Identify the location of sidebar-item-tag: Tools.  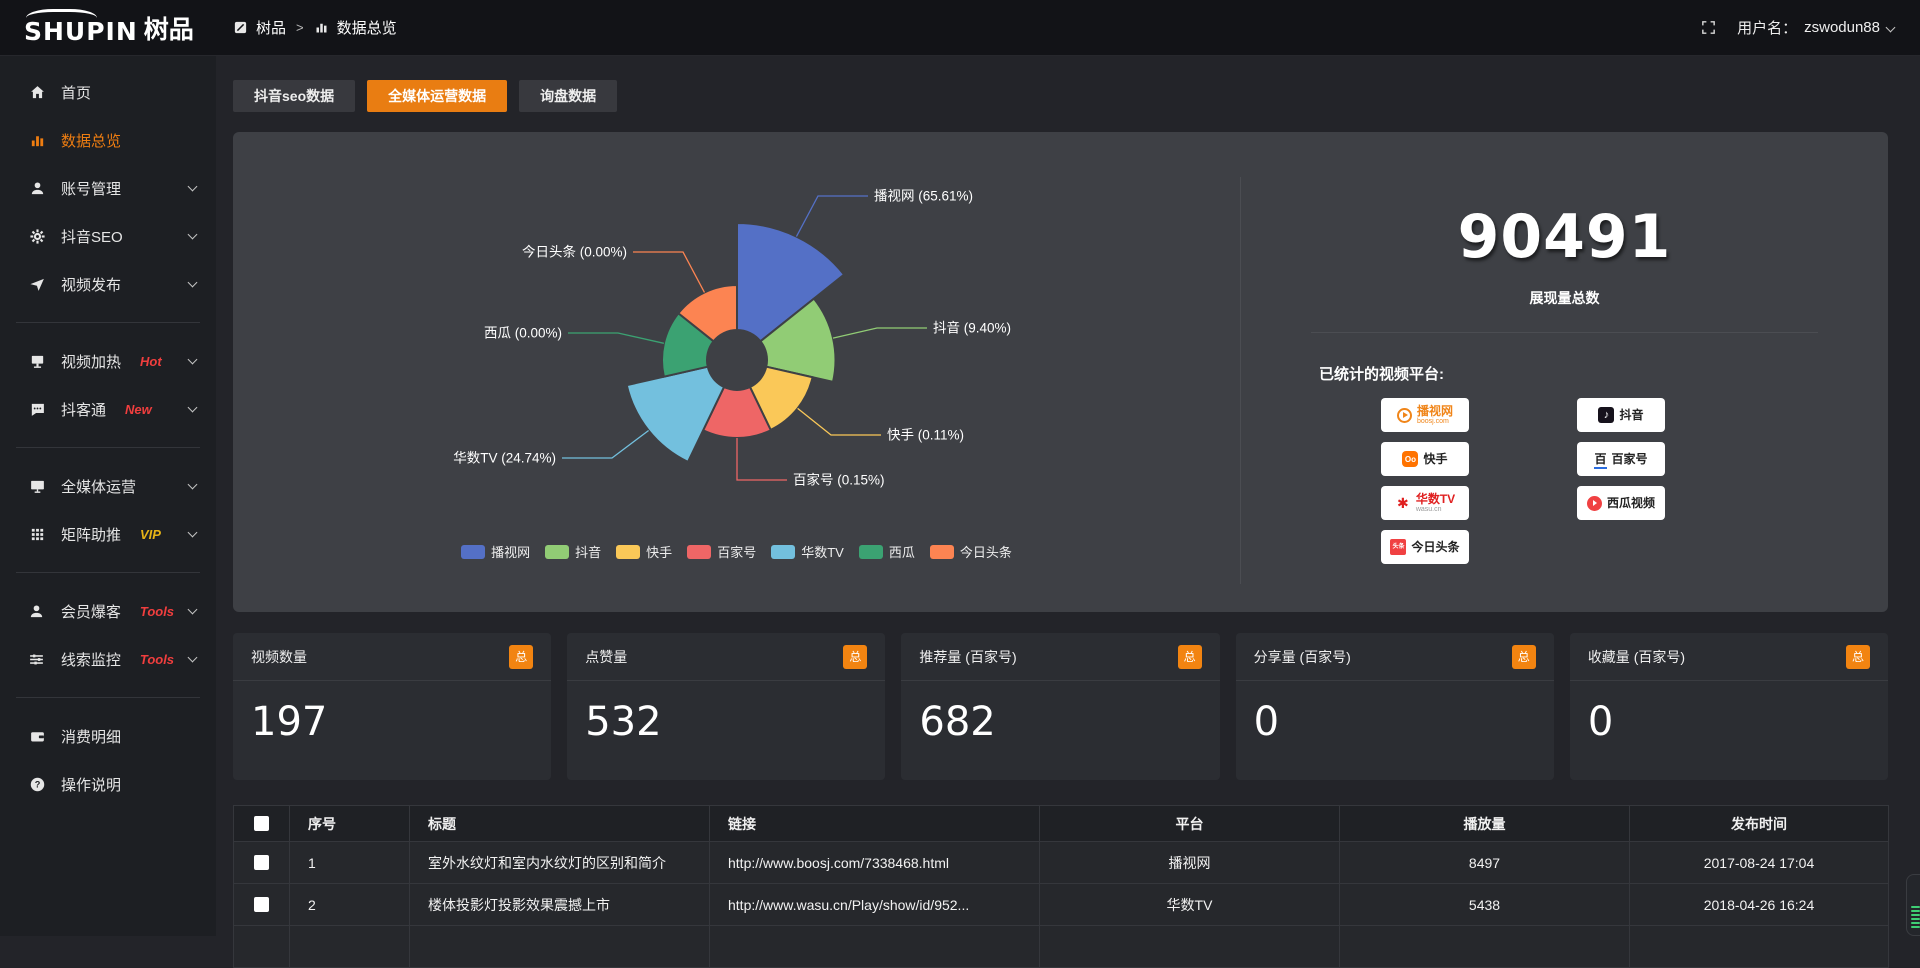
(157, 659).